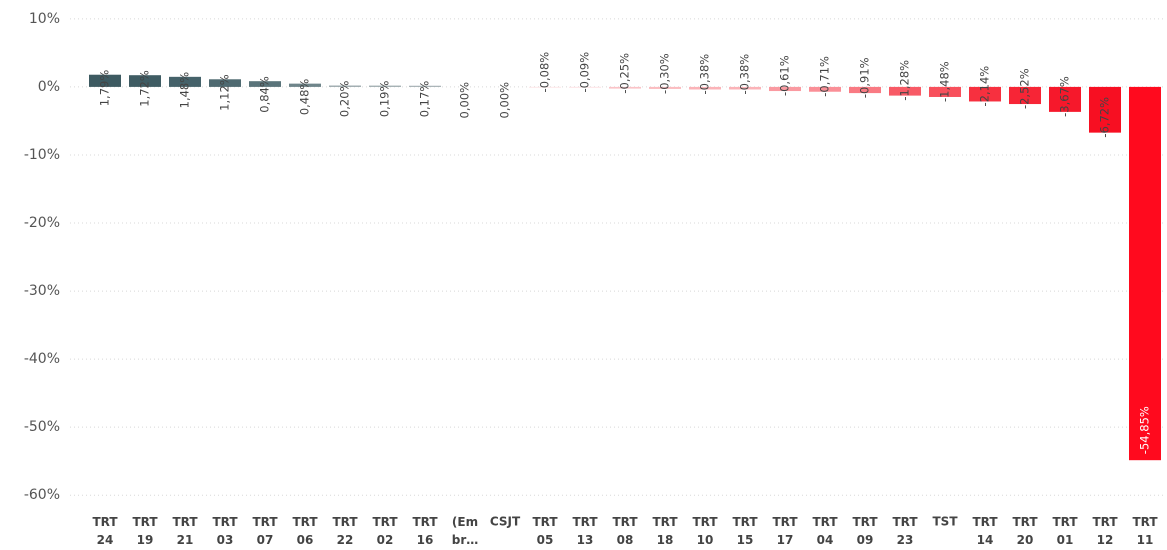  Describe the element at coordinates (625, 73) in the screenshot. I see `value-label: -0,25%` at that location.